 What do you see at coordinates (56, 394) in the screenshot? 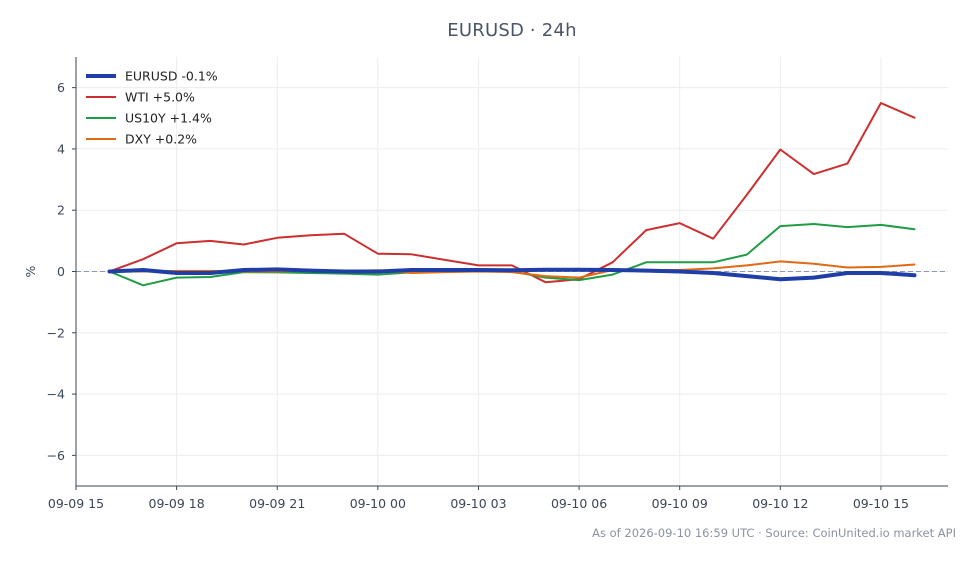
I see `y-tick-label: −4` at bounding box center [56, 394].